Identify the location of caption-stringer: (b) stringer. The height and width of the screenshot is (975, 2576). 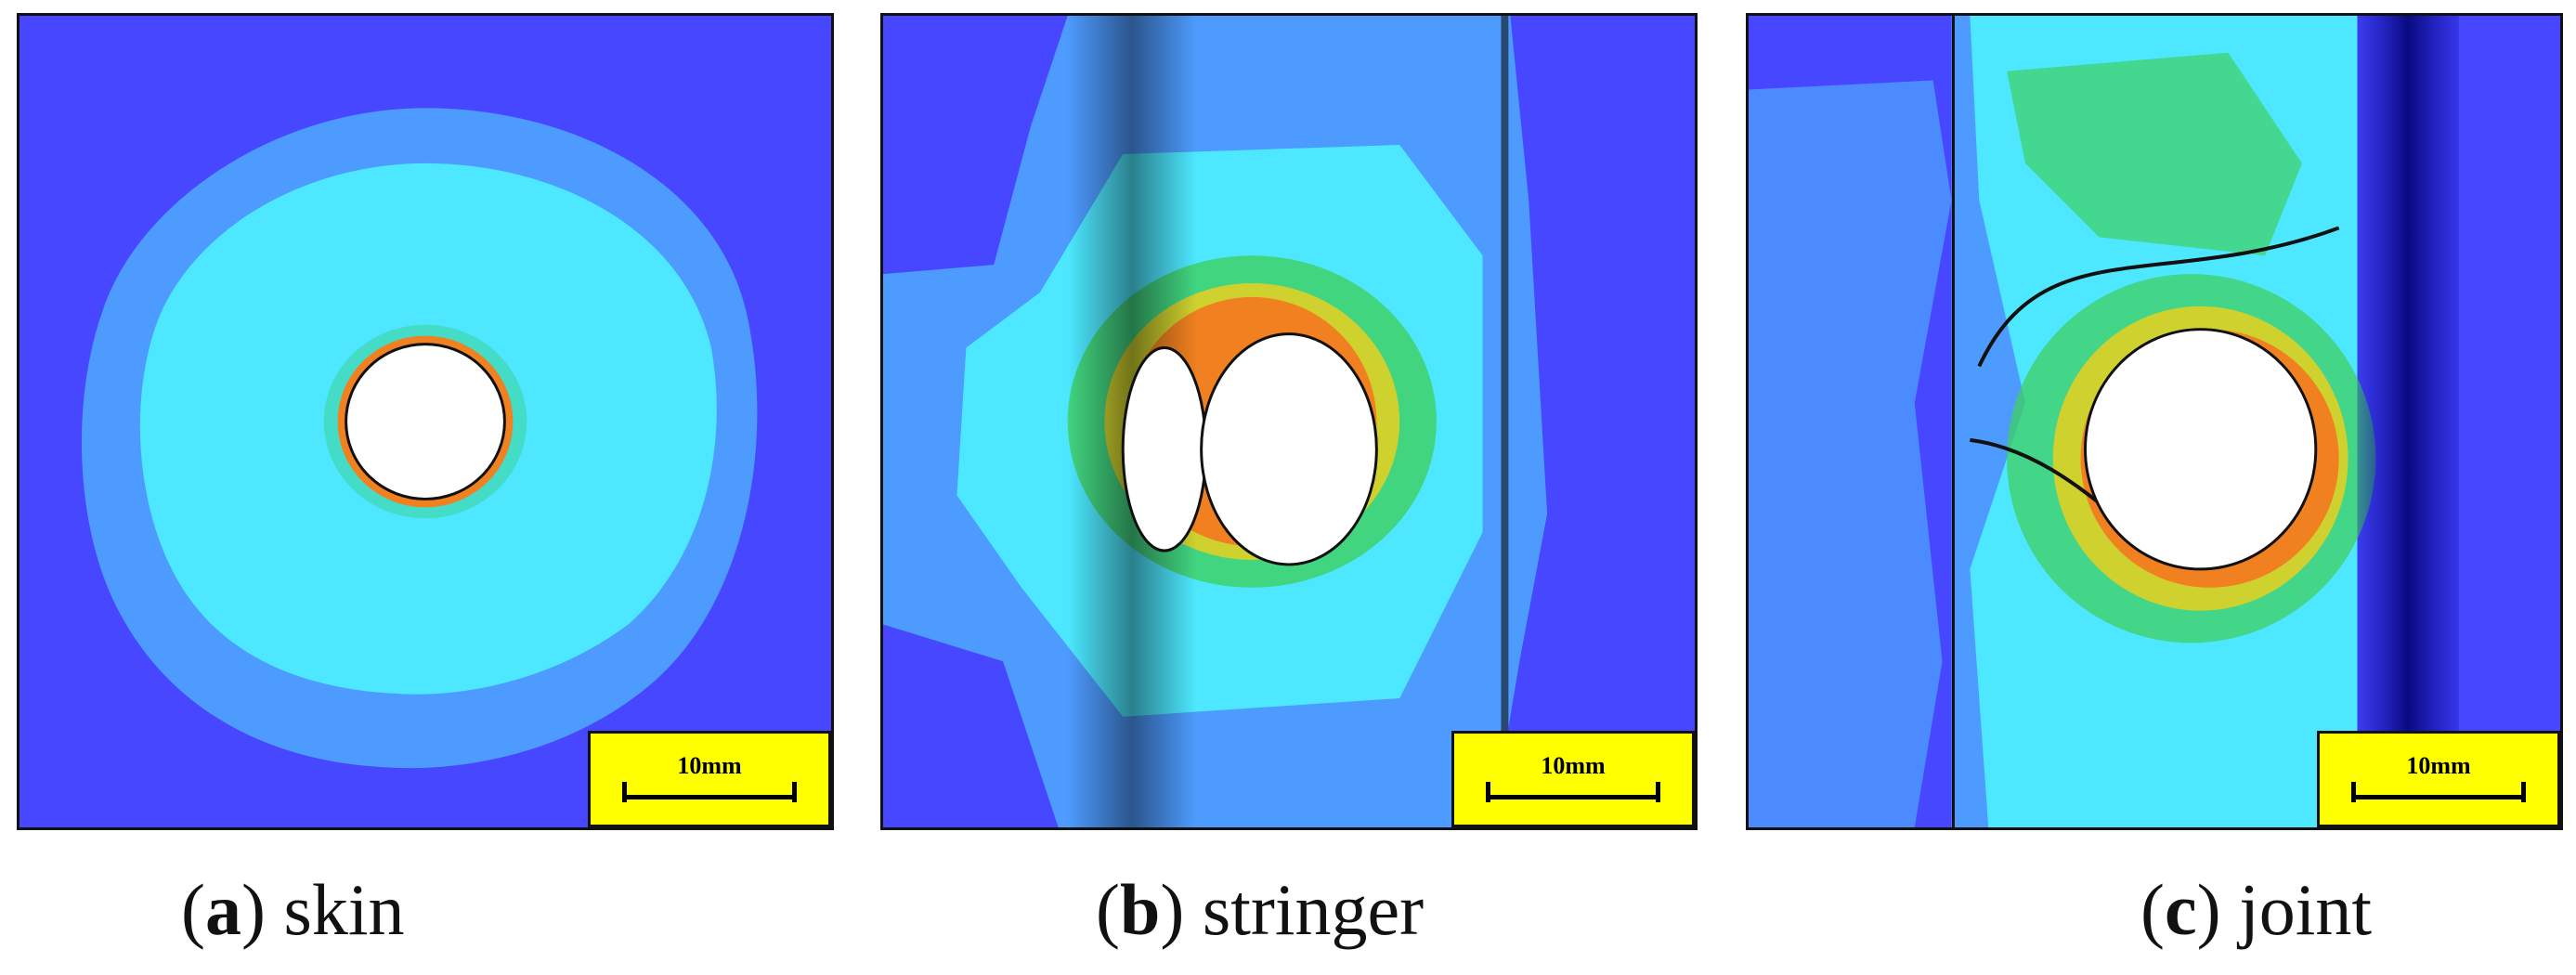
(1260, 909).